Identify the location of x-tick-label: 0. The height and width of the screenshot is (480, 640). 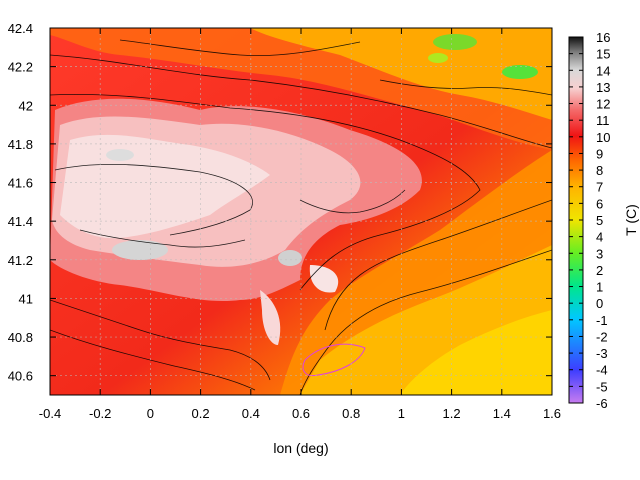
(150, 413).